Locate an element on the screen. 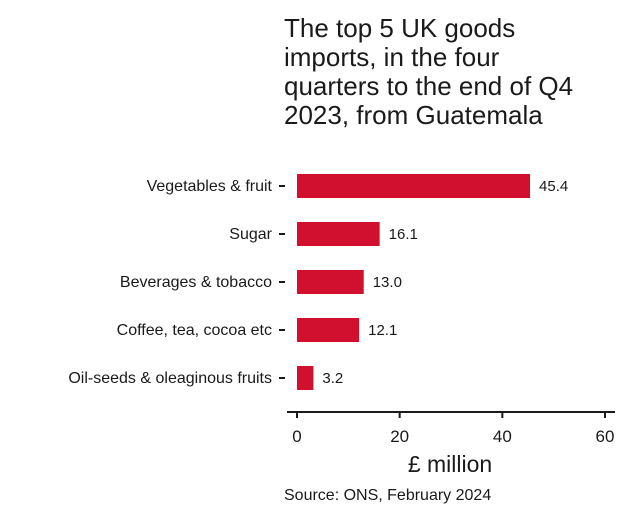 The width and height of the screenshot is (618, 512). x-tick-label: 40 is located at coordinates (502, 436).